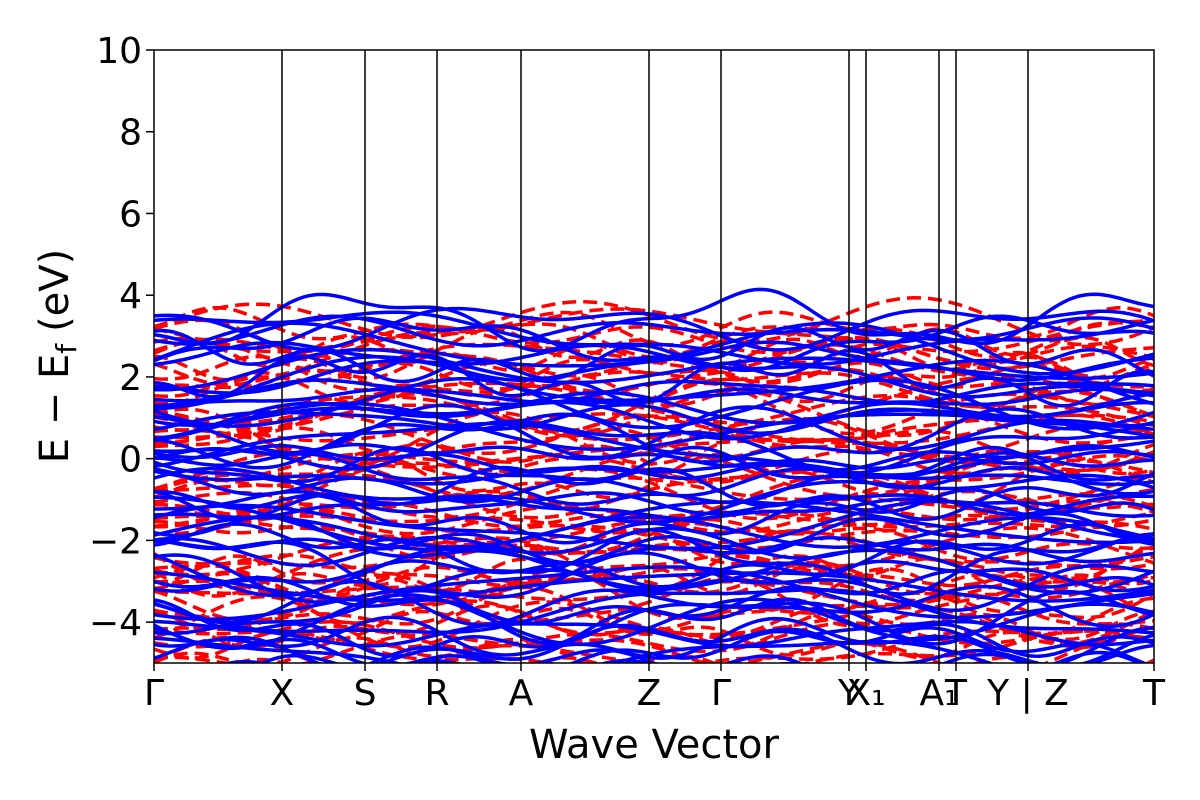 The image size is (1200, 800). What do you see at coordinates (115, 623) in the screenshot?
I see `y-tick-label: −4` at bounding box center [115, 623].